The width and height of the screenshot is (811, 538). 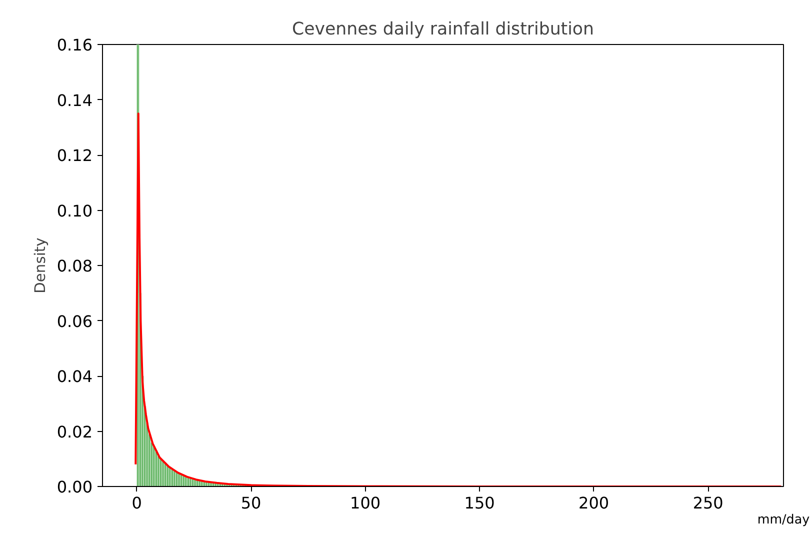 I want to click on y-tick-label: 0.02, so click(x=74, y=432).